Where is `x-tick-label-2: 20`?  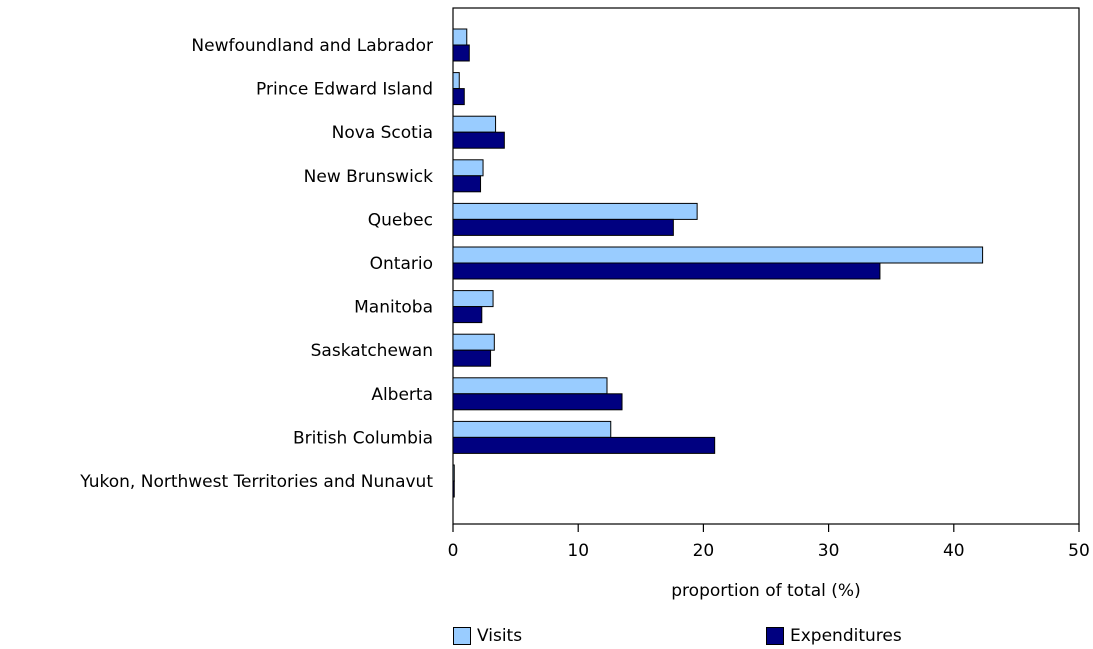
x-tick-label-2: 20 is located at coordinates (704, 551).